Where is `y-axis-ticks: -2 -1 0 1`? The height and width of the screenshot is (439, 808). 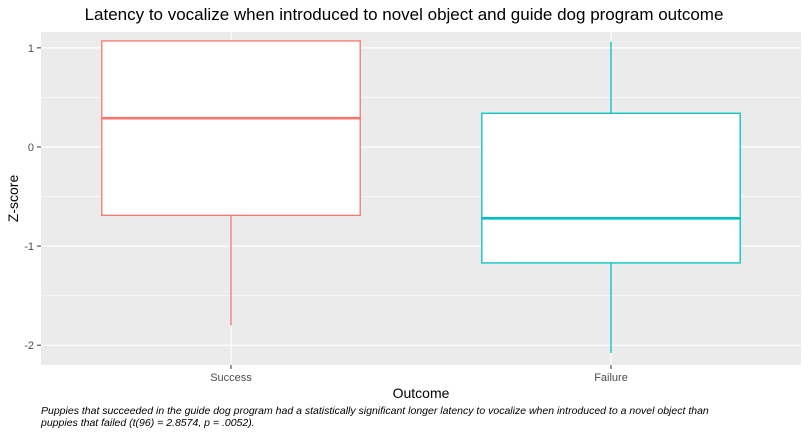 y-axis-ticks: -2 -1 0 1 is located at coordinates (32, 197).